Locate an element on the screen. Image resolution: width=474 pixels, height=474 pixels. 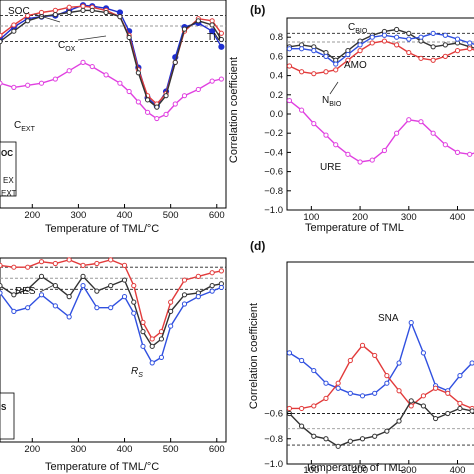
annotation-sna: SNA is located at coordinates (388, 318).